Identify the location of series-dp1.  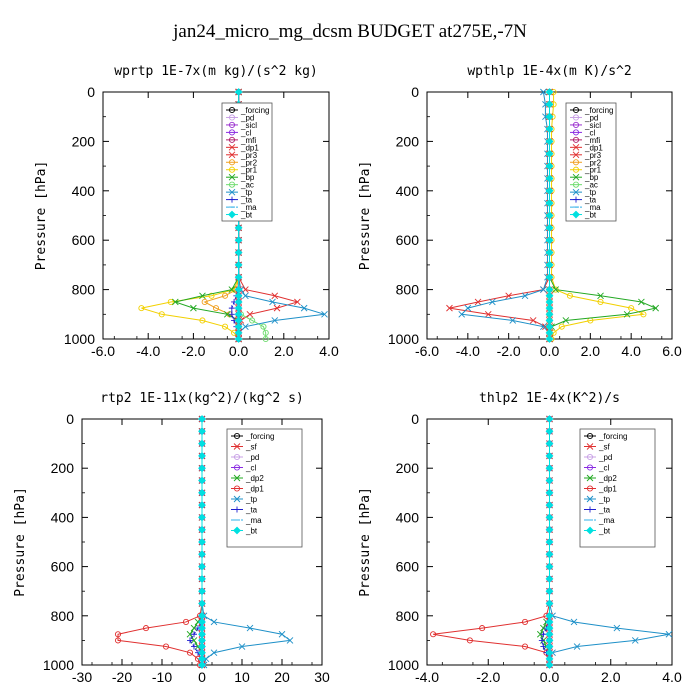
(160, 542).